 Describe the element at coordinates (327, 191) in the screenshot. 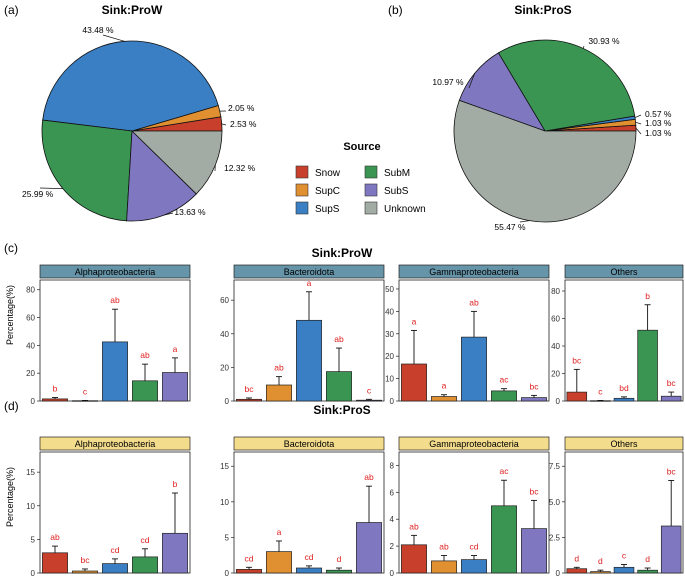

I see `legend-label-supc: SupC` at that location.